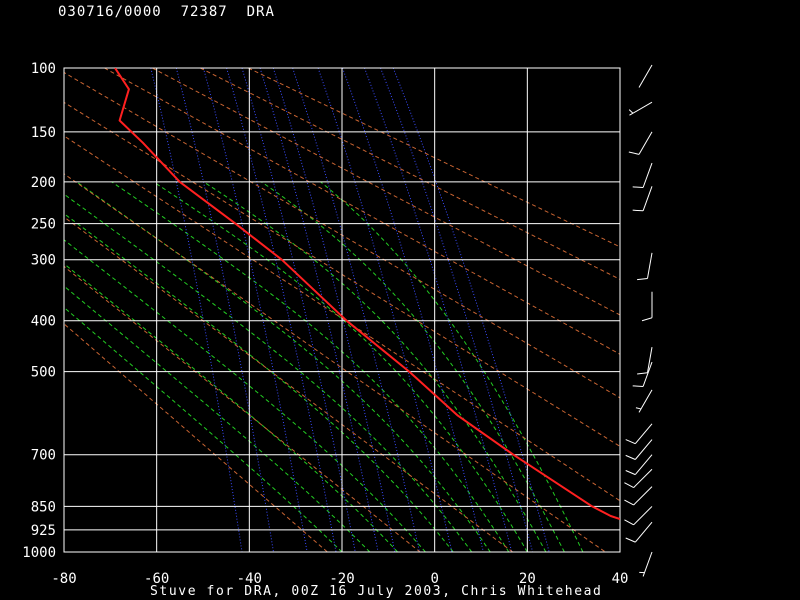 Image resolution: width=800 pixels, height=600 pixels. What do you see at coordinates (43, 225) in the screenshot?
I see `pressure-tick-label: 250` at bounding box center [43, 225].